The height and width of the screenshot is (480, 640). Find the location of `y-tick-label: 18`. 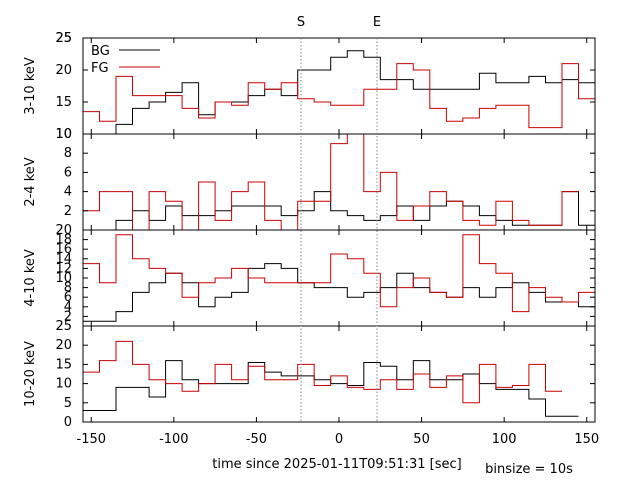

y-tick-label: 18 is located at coordinates (63, 240).